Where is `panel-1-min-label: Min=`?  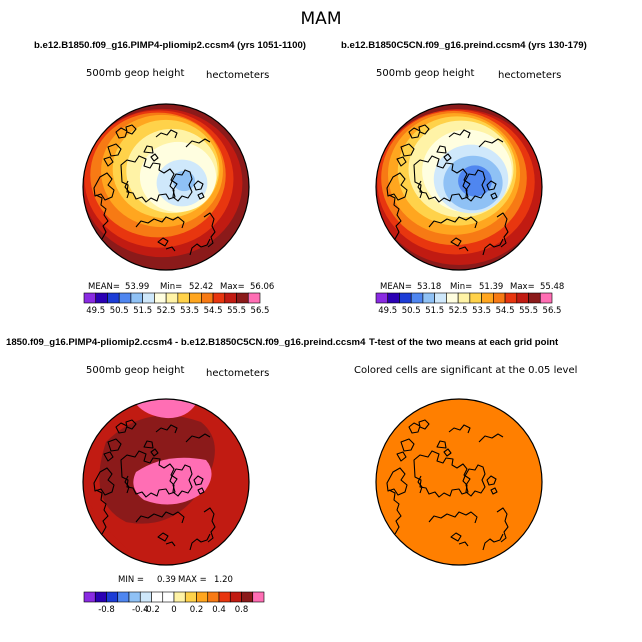
panel-1-min-label: Min= is located at coordinates (171, 287).